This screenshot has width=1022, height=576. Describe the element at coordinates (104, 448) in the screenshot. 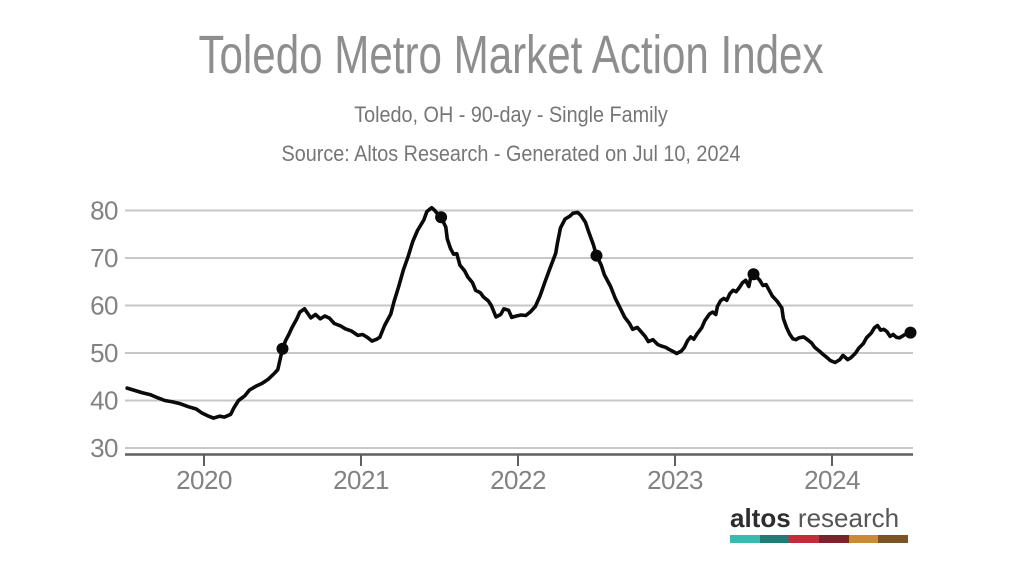

I see `y-axis-label-30: 30` at that location.